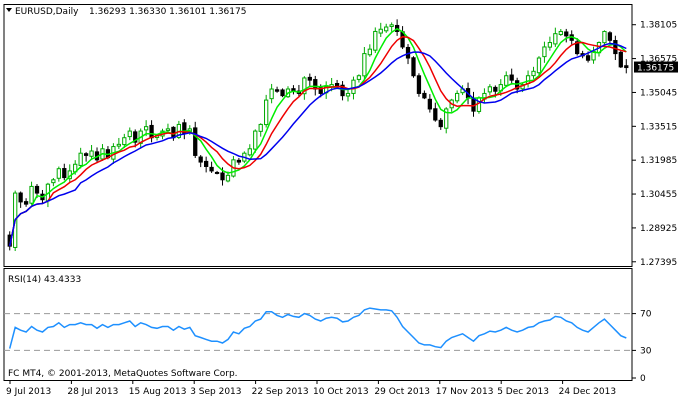 This screenshot has width=680, height=400. What do you see at coordinates (402, 392) in the screenshot?
I see `time-tick-label: 29 Oct 2013` at bounding box center [402, 392].